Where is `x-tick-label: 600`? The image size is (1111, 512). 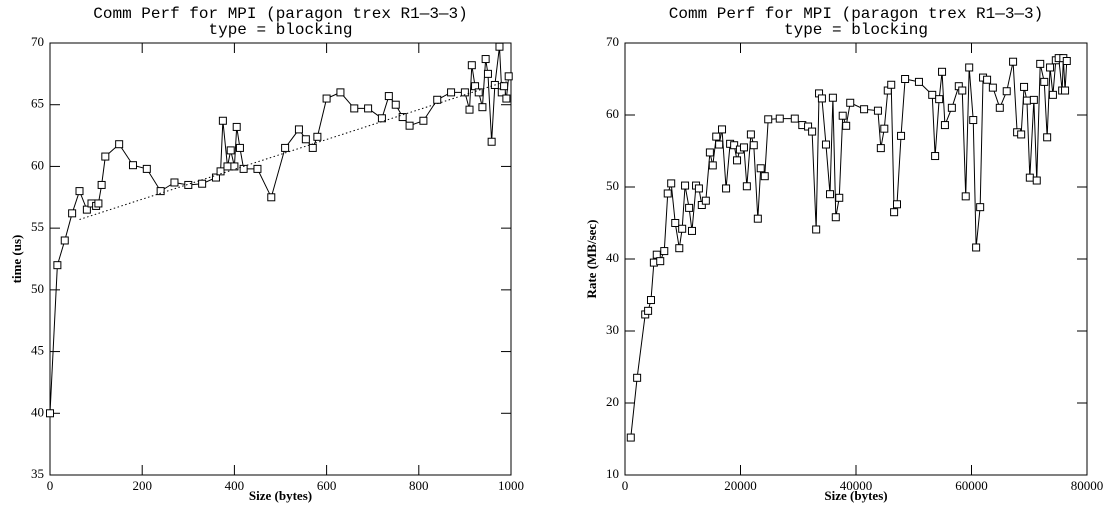
x-tick-label: 600 is located at coordinates (327, 485).